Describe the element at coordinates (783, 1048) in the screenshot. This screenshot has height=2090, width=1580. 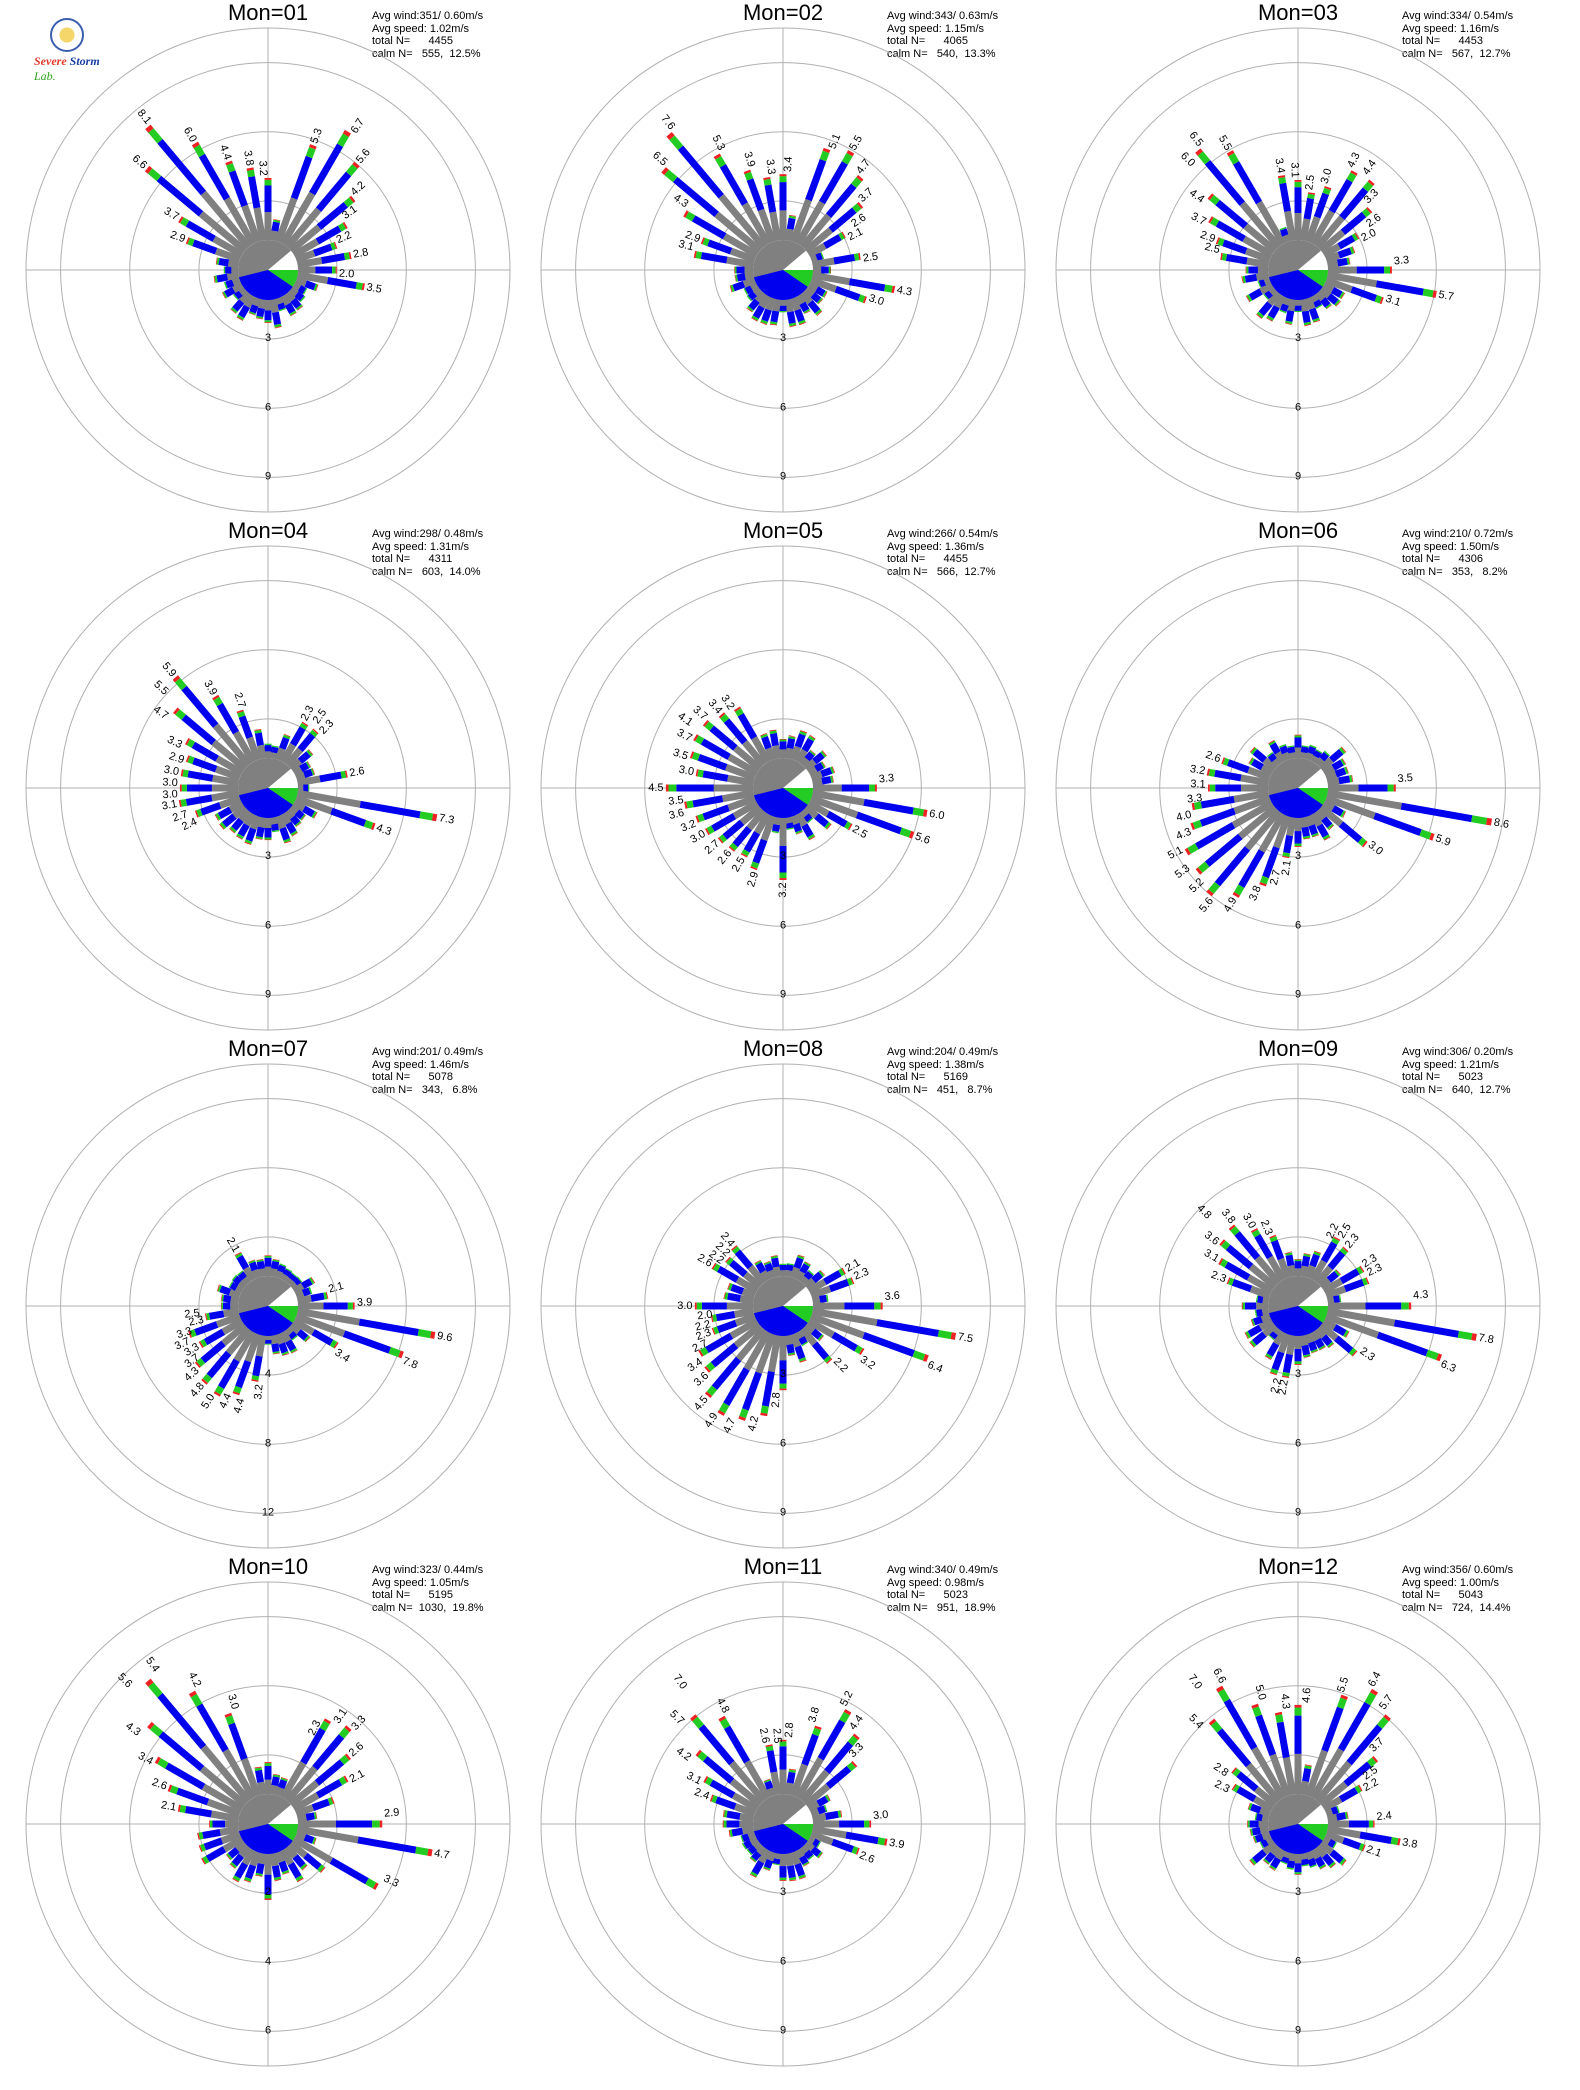
I see `panel-title: Mon=08` at that location.